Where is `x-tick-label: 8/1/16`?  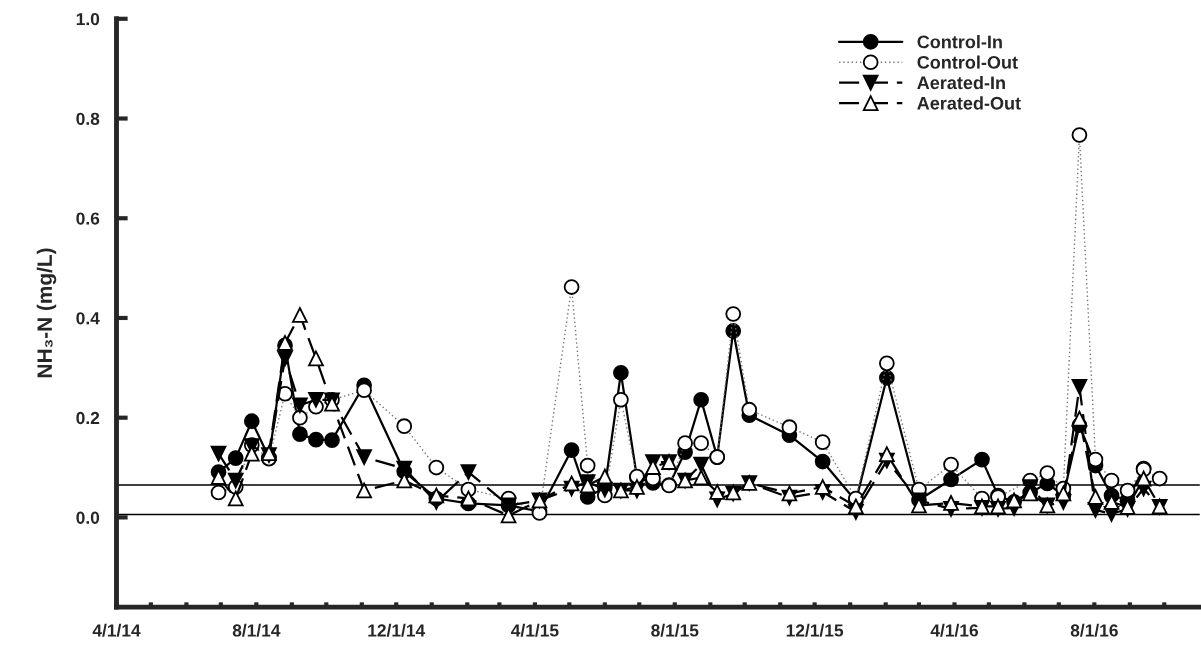
x-tick-label: 8/1/16 is located at coordinates (1094, 630).